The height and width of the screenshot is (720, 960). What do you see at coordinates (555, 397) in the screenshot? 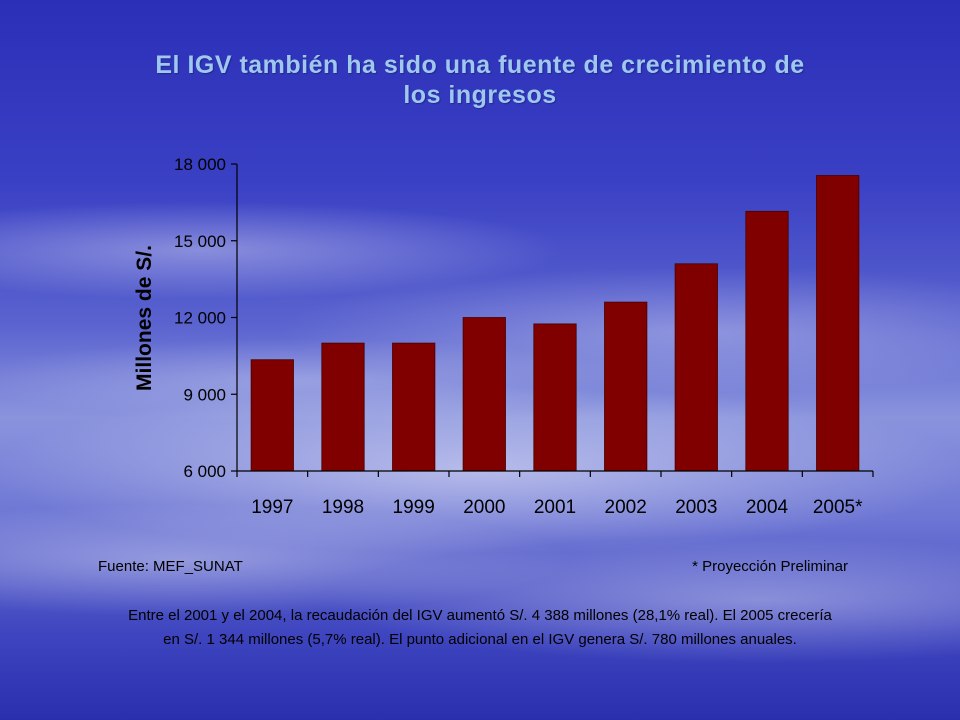
I see `bar-2001` at bounding box center [555, 397].